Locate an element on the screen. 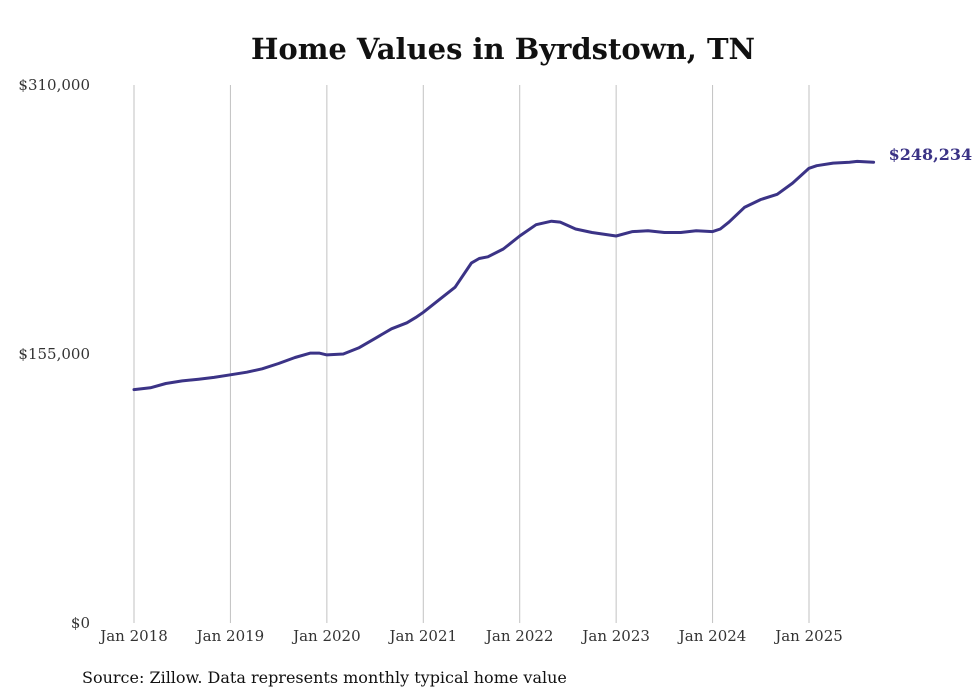 This screenshot has height=699, width=980. x-tick-label: Jan 2020 is located at coordinates (326, 636).